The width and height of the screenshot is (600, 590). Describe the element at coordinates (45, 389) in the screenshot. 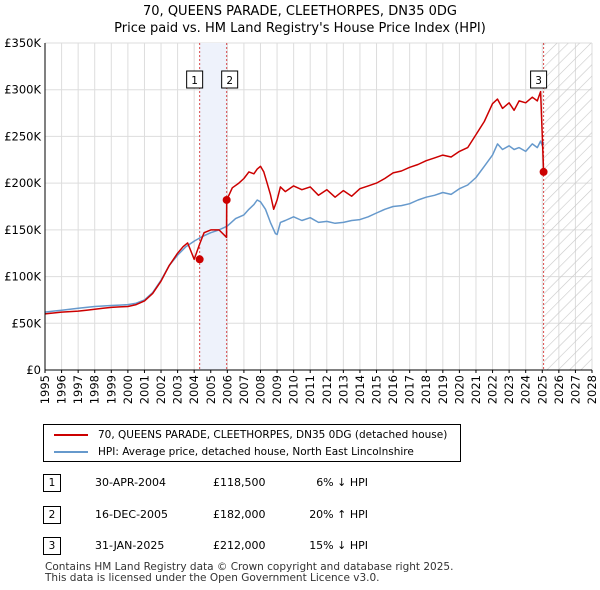

I see `x-tick-label: 1995` at that location.